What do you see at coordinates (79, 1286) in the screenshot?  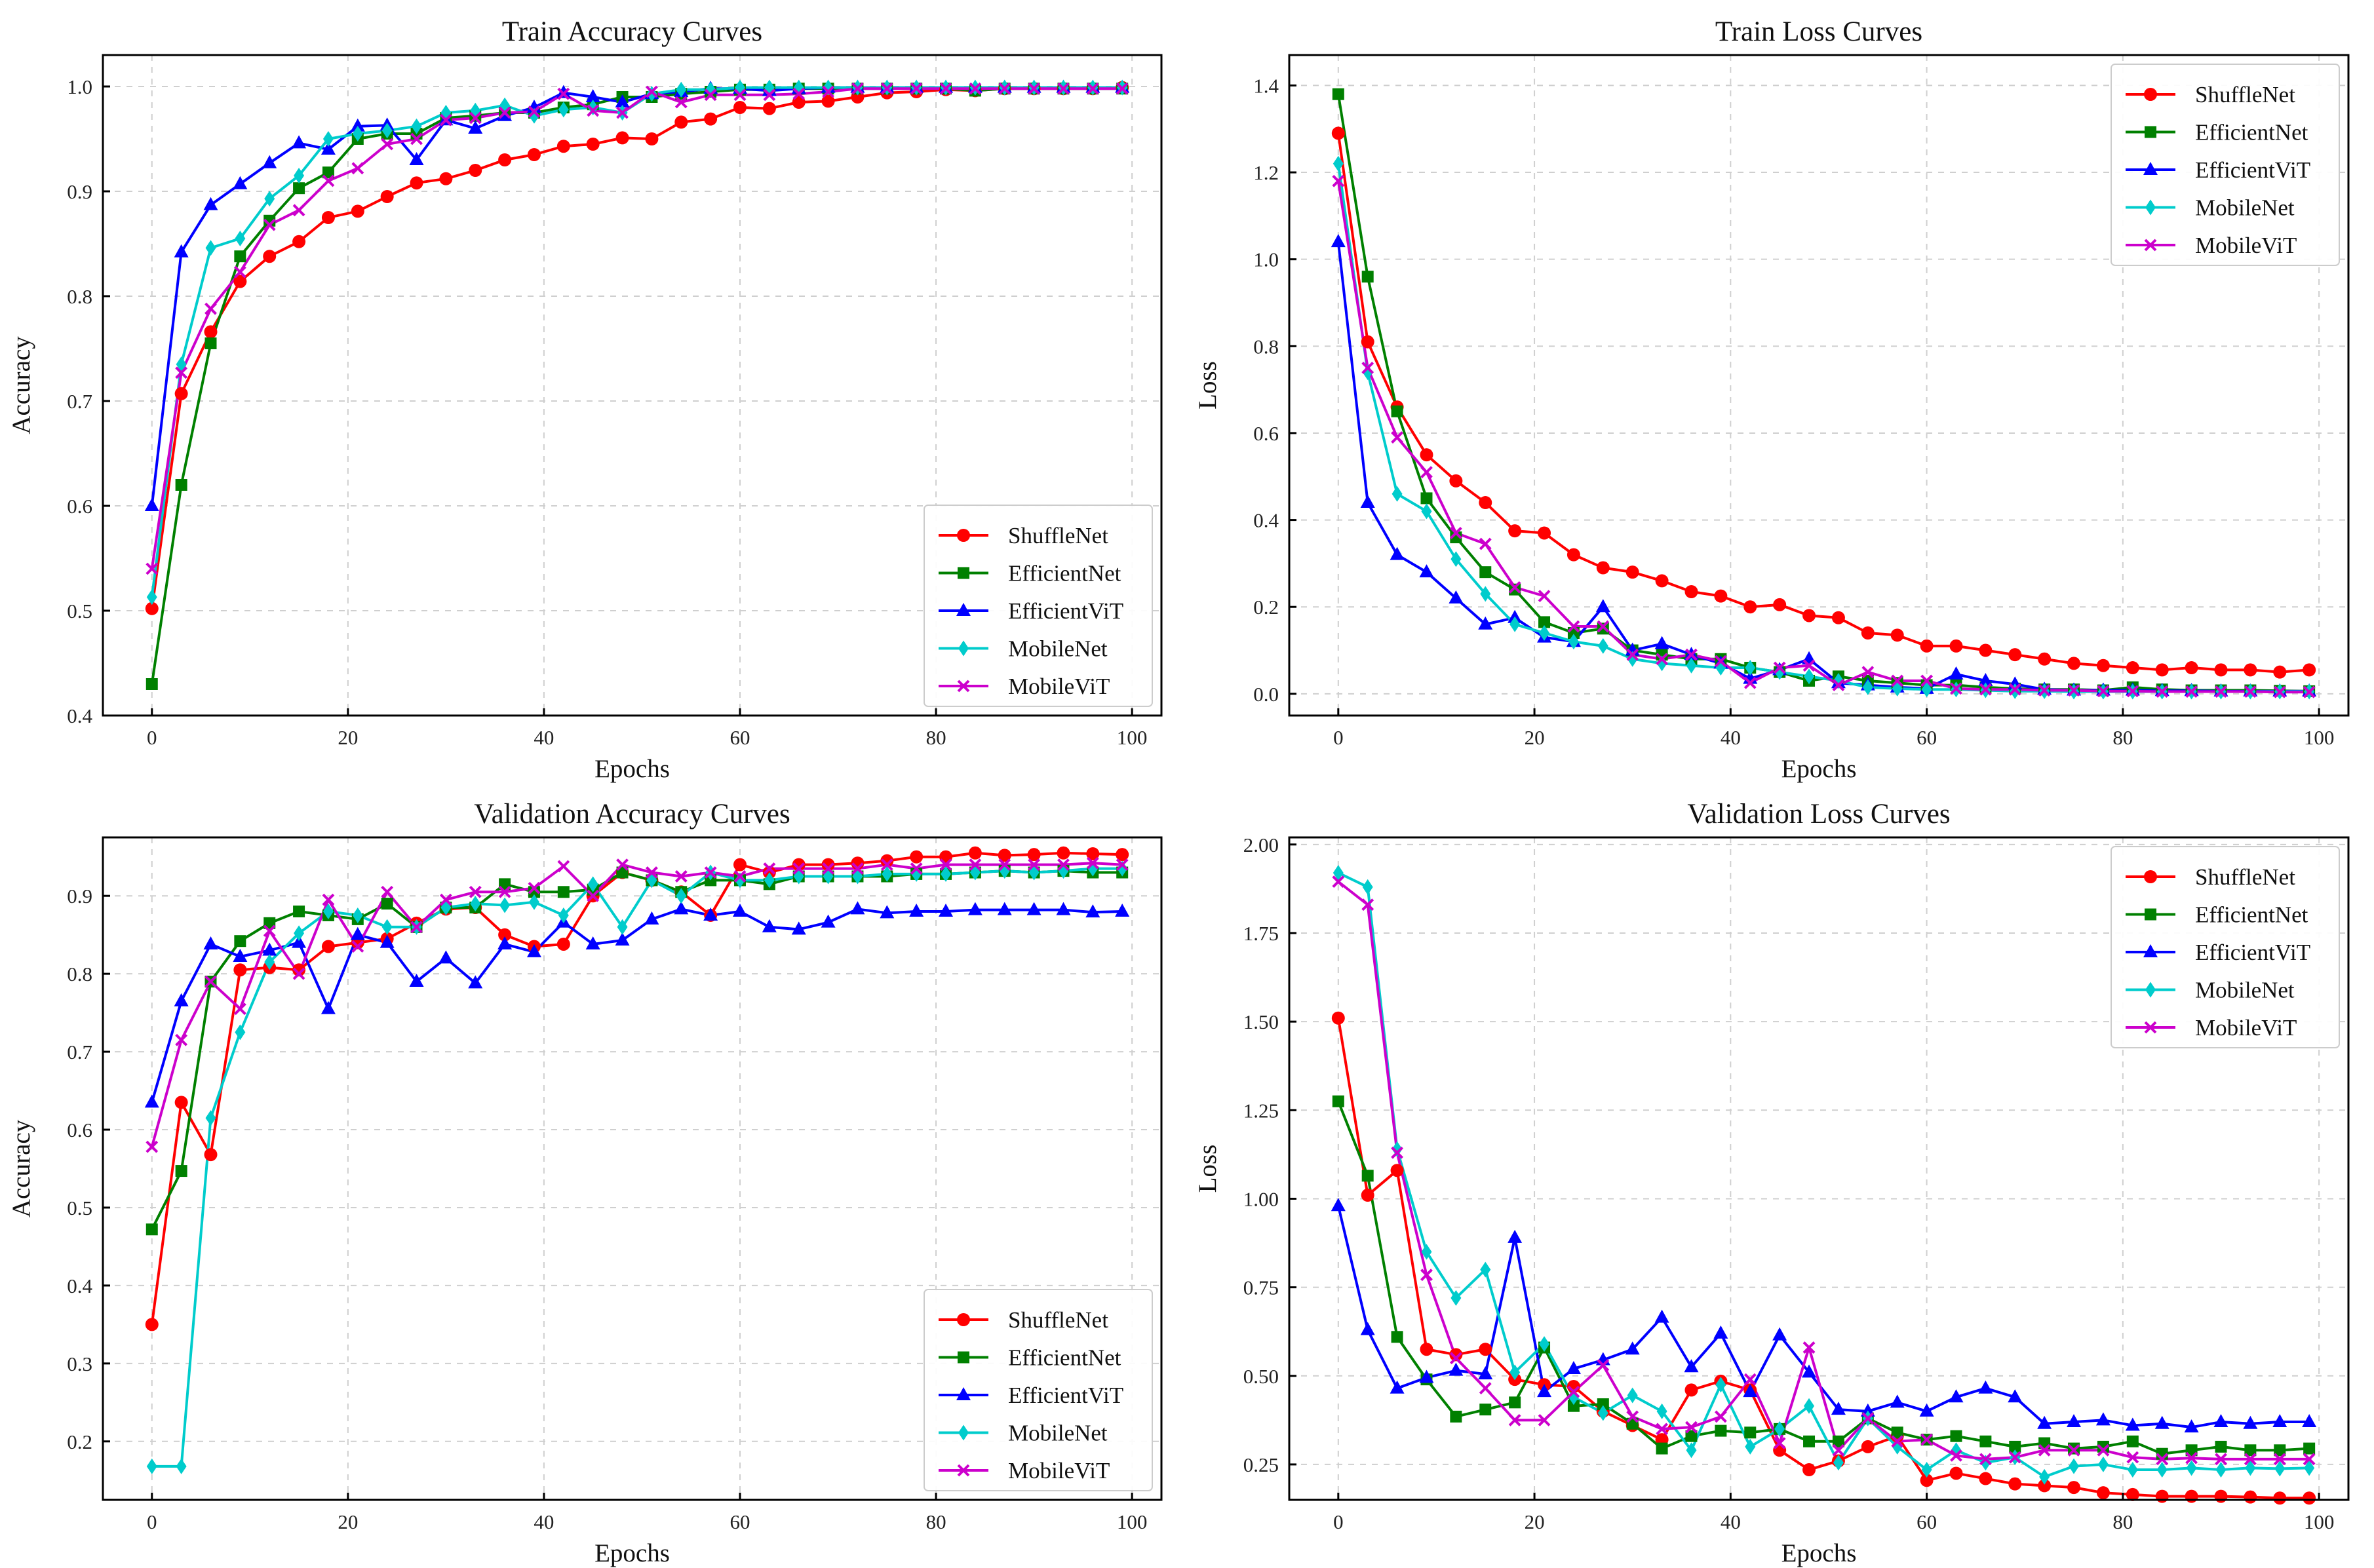 I see `y-tick-label: 0.4` at bounding box center [79, 1286].